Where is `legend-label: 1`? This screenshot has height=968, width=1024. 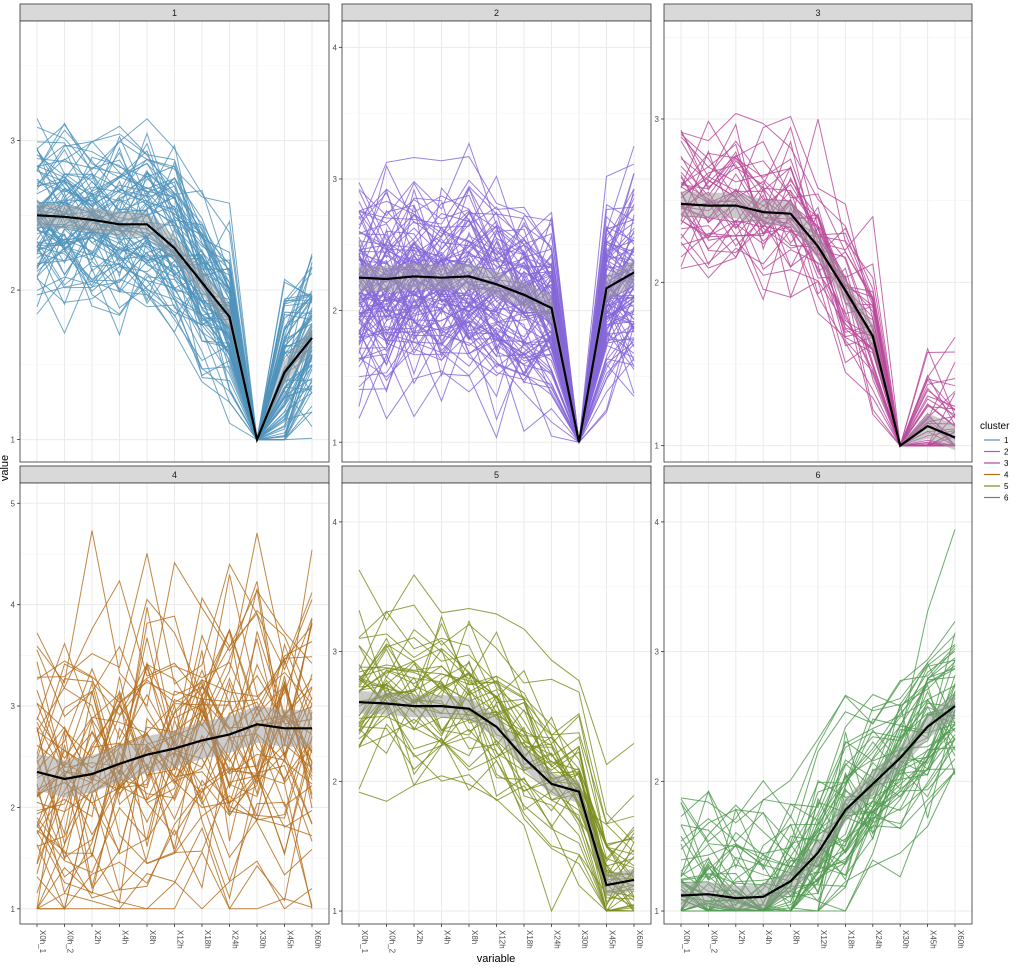 legend-label: 1 is located at coordinates (1006, 440).